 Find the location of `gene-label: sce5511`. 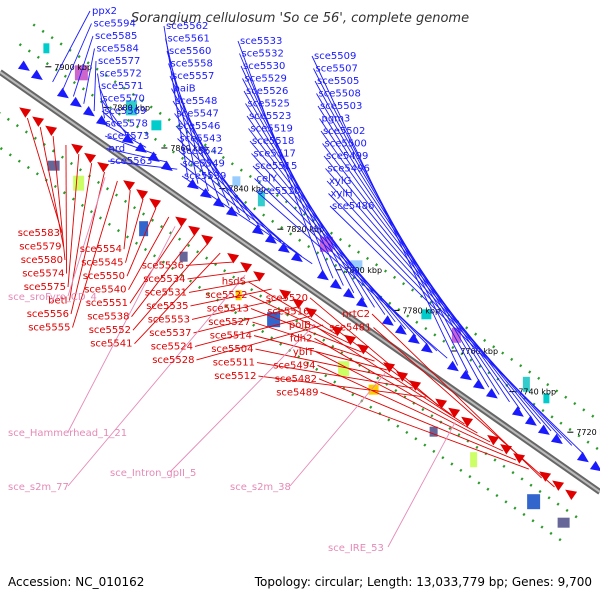

gene-label: sce5511 is located at coordinates (234, 363).